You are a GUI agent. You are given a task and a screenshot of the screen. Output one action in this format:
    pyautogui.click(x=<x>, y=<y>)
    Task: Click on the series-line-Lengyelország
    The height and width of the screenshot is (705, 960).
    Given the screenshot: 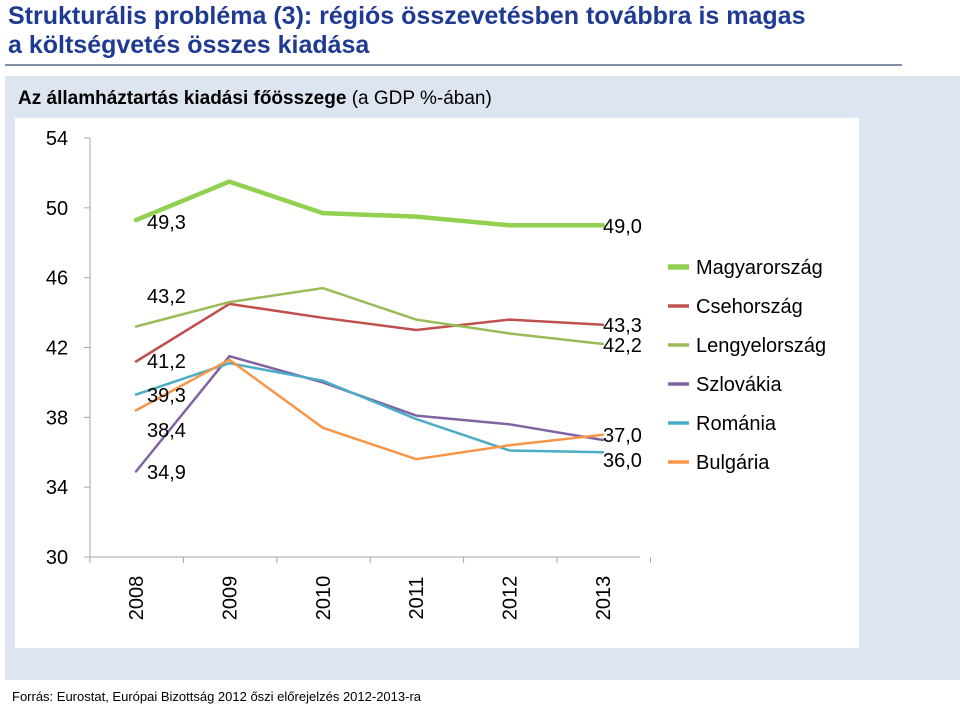 What is the action you would take?
    pyautogui.click(x=369, y=316)
    